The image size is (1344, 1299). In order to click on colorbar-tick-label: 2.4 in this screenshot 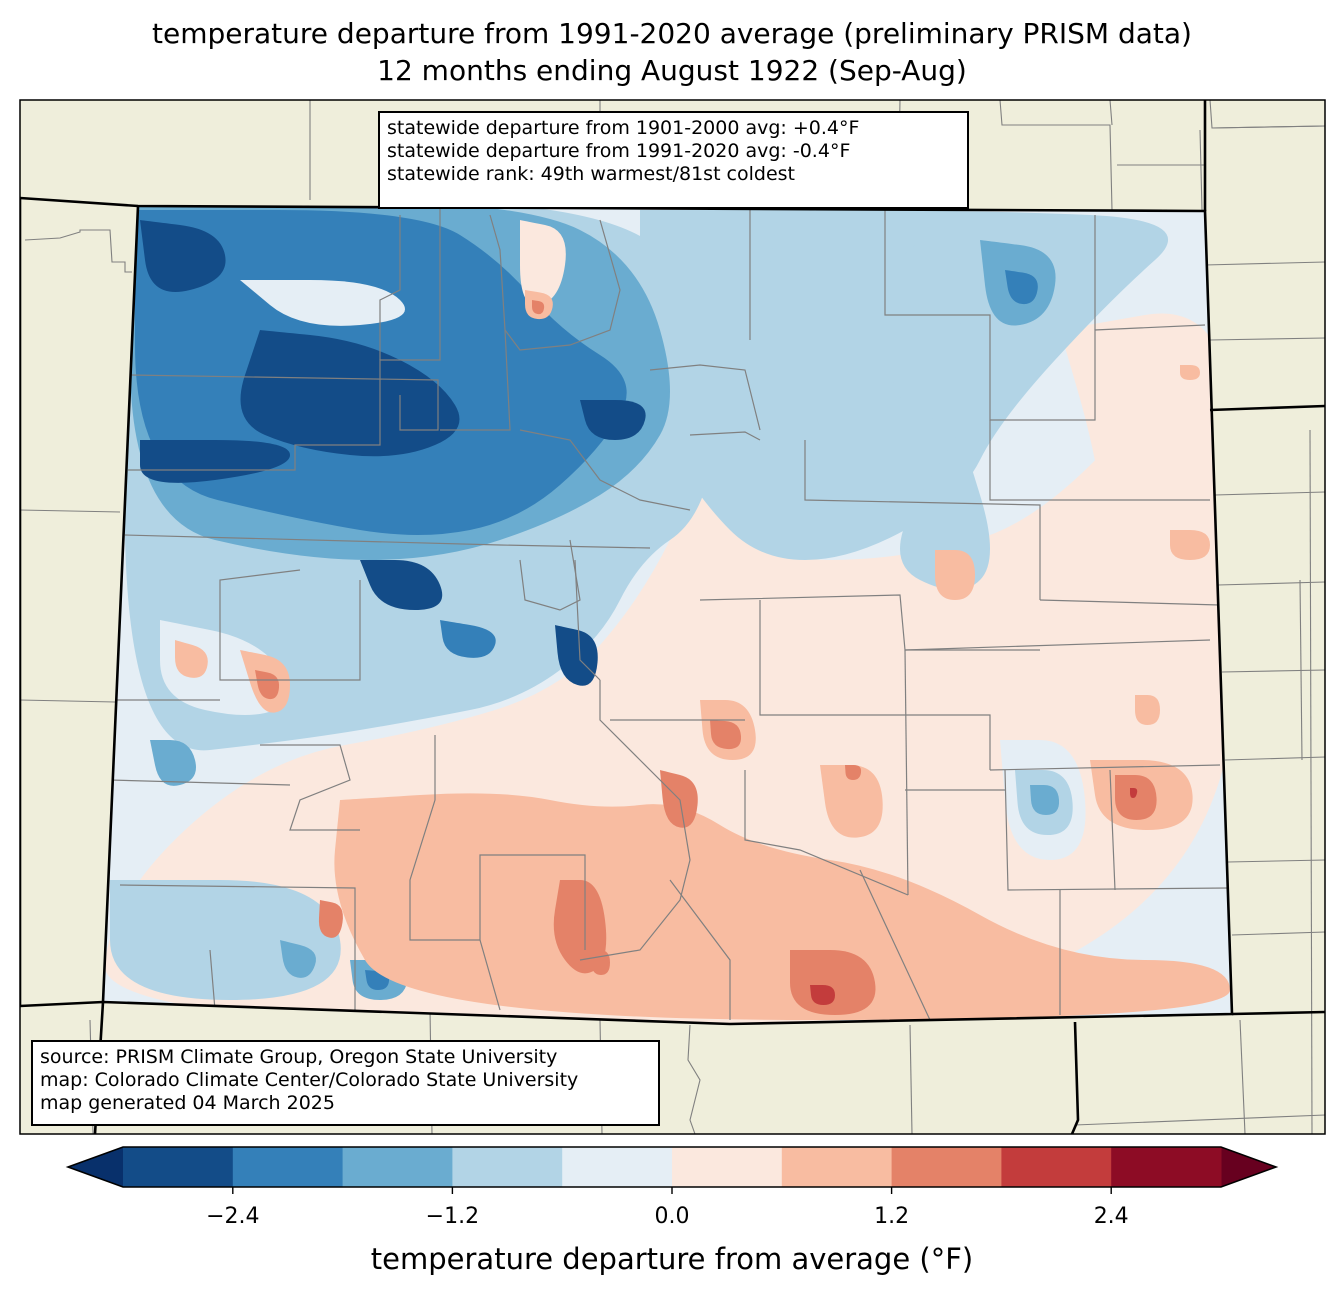, I will do `click(1111, 1216)`.